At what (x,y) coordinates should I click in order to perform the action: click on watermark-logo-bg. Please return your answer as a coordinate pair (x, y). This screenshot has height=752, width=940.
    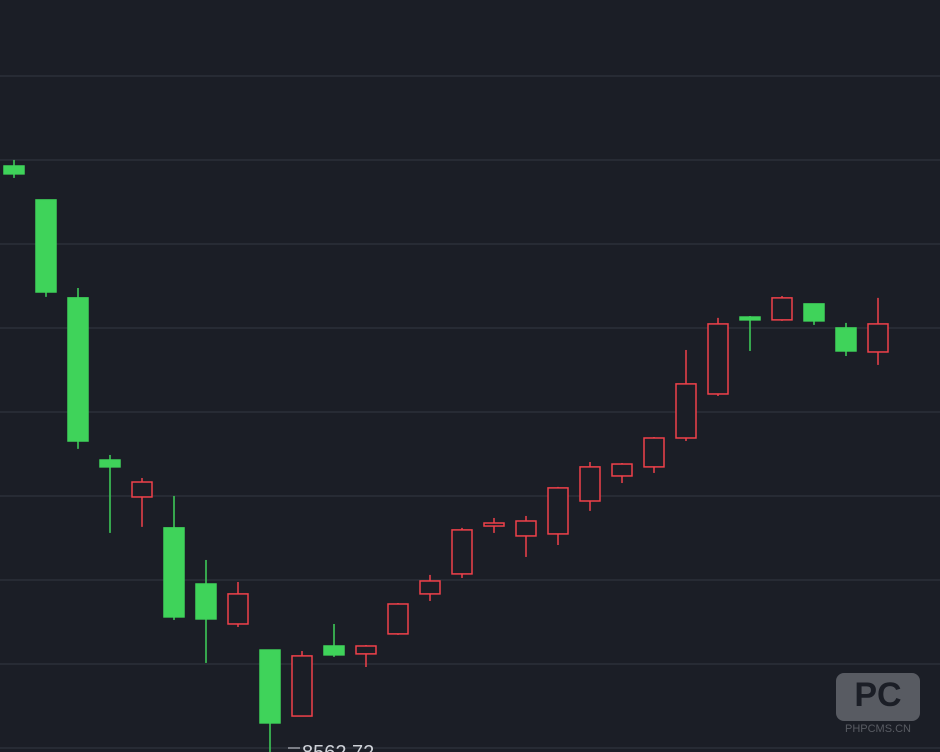
    Looking at the image, I should click on (878, 697).